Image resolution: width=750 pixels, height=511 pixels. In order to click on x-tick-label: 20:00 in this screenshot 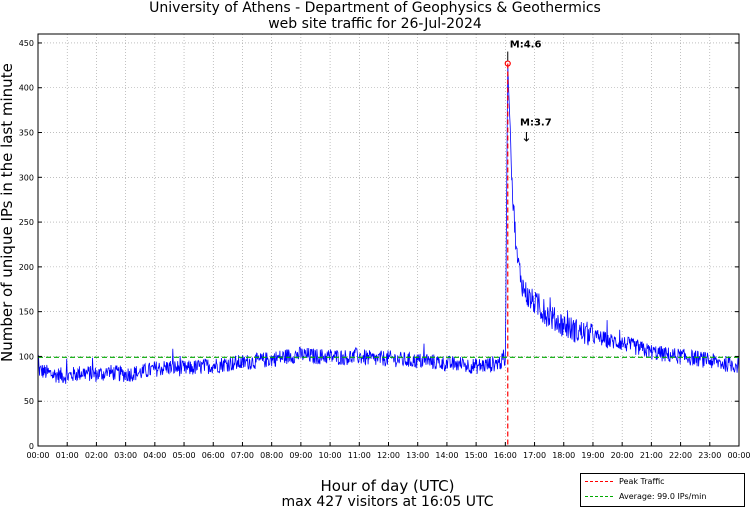, I will do `click(622, 455)`.